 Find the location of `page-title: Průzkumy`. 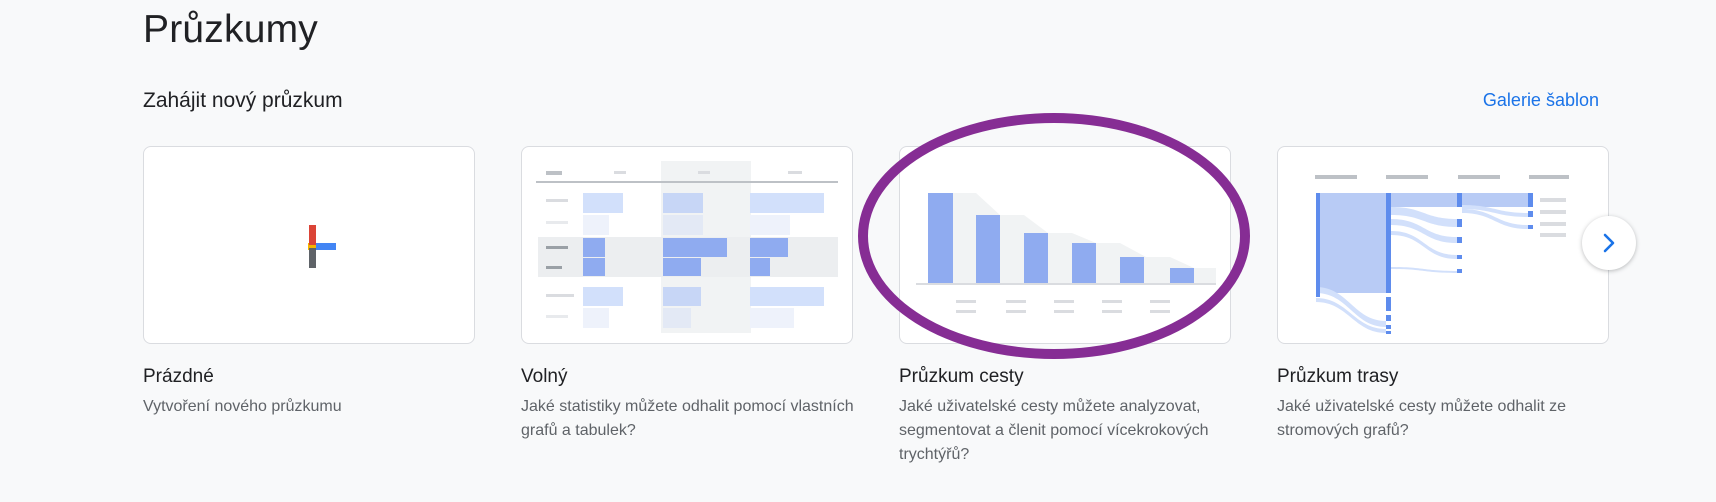

page-title: Průzkumy is located at coordinates (230, 29).